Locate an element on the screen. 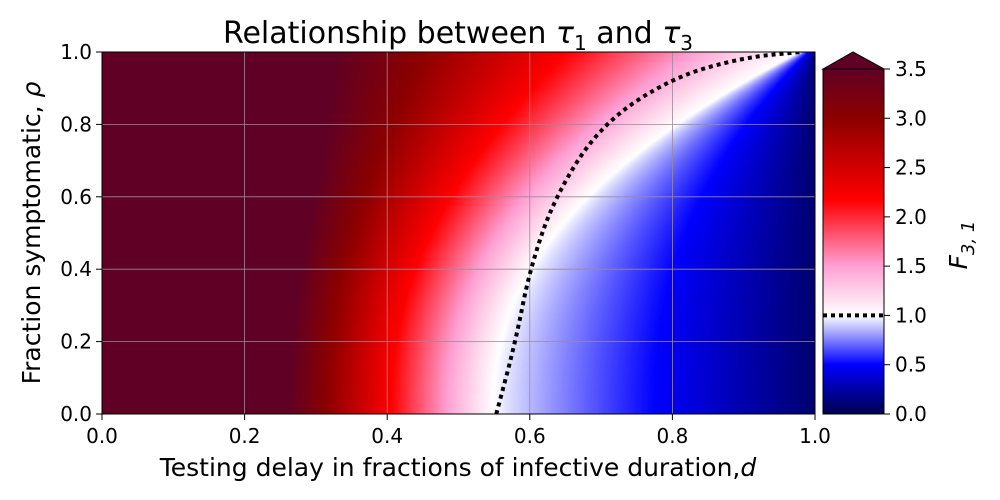 The width and height of the screenshot is (1000, 500). title-symbol-a: τ is located at coordinates (565, 33).